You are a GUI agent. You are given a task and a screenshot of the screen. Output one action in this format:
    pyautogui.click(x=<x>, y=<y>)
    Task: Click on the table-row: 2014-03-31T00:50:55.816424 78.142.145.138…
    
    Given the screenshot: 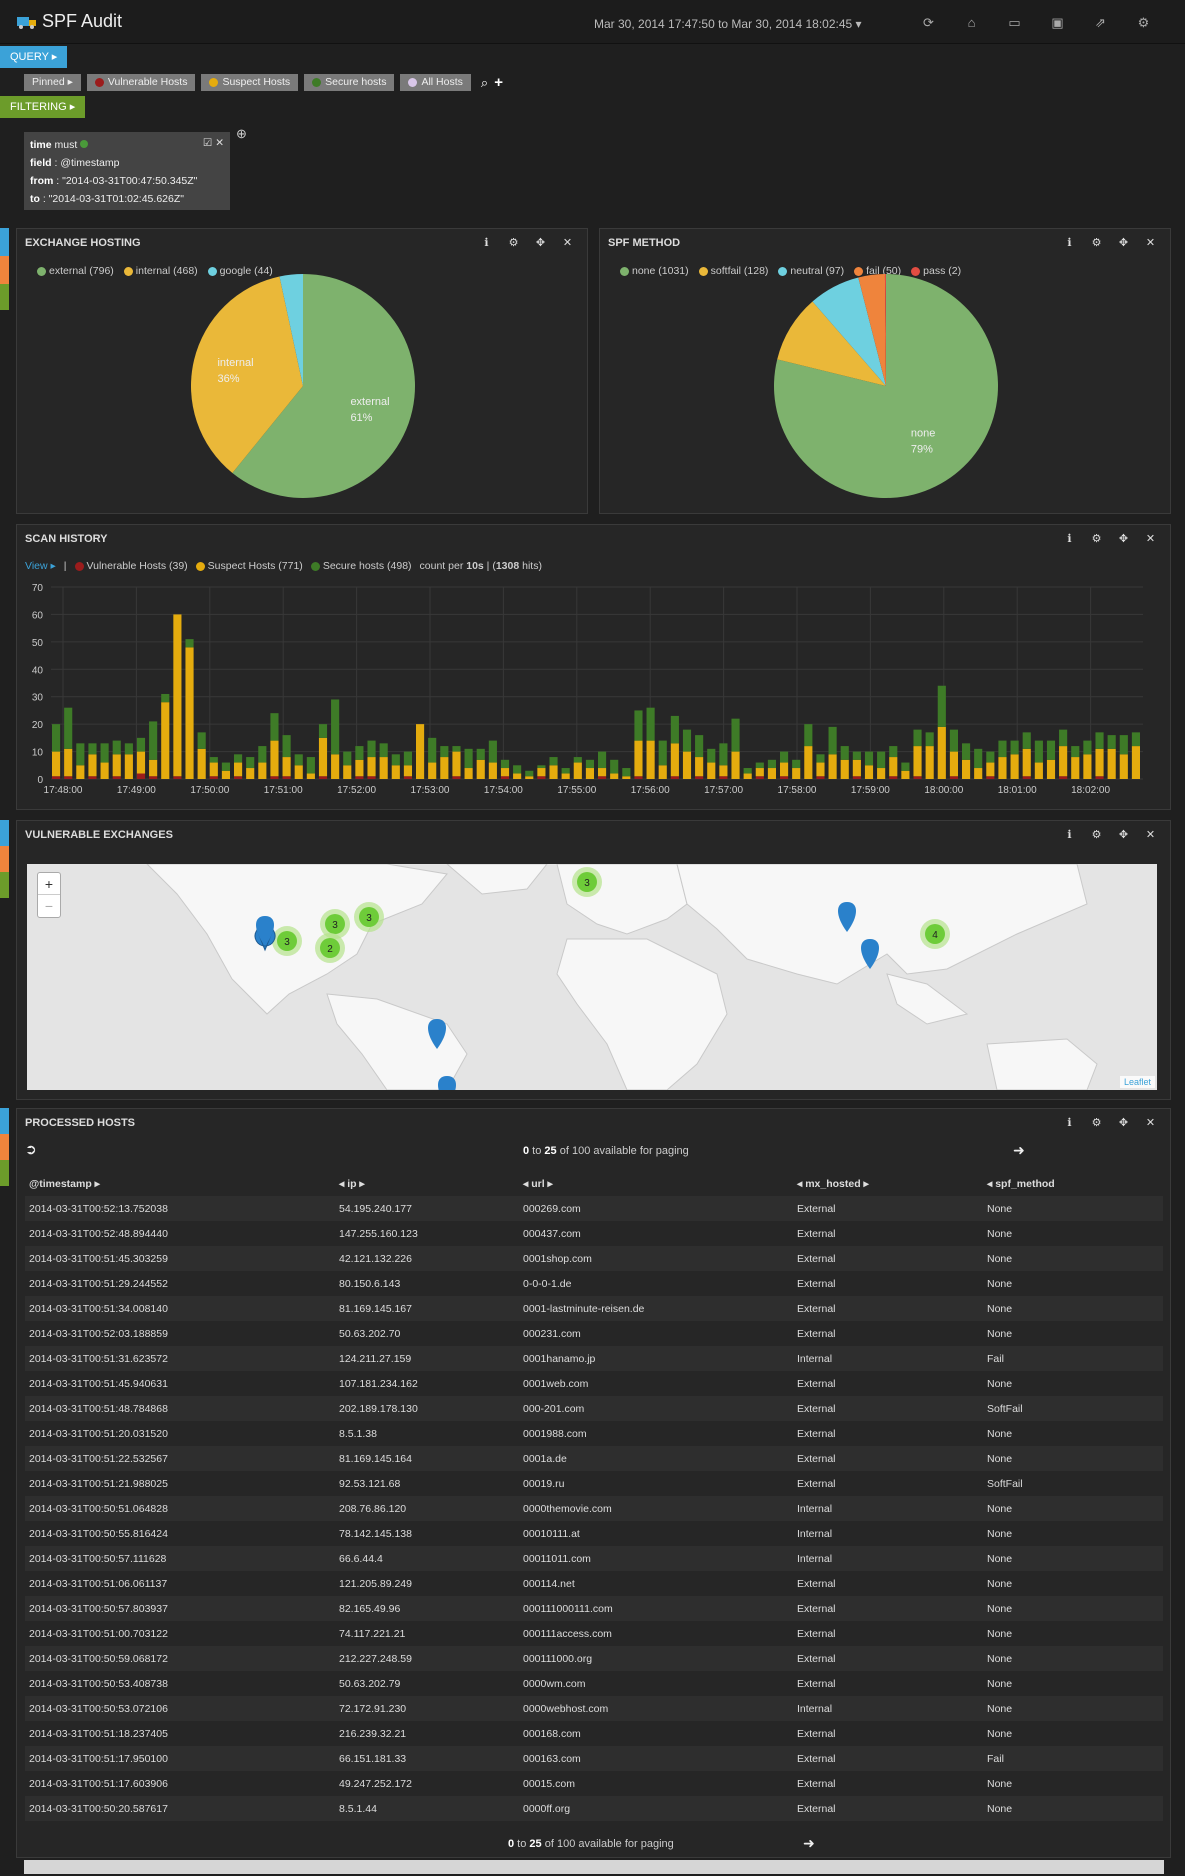 What is the action you would take?
    pyautogui.click(x=594, y=1533)
    